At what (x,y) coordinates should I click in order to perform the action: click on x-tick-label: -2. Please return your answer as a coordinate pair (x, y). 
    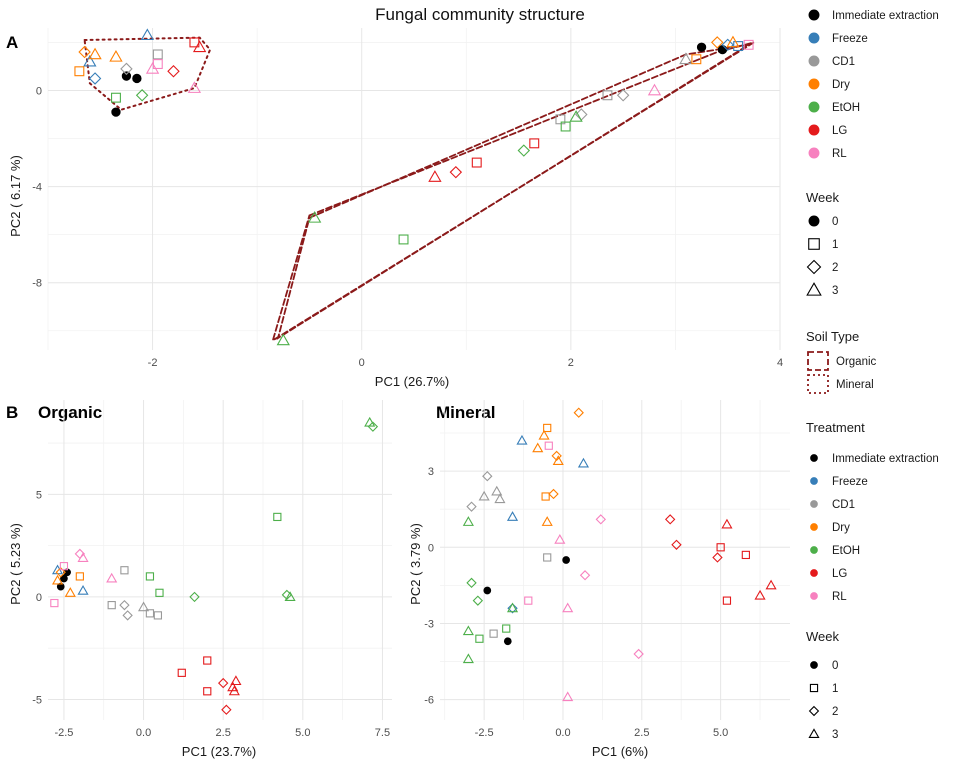
    Looking at the image, I should click on (153, 363).